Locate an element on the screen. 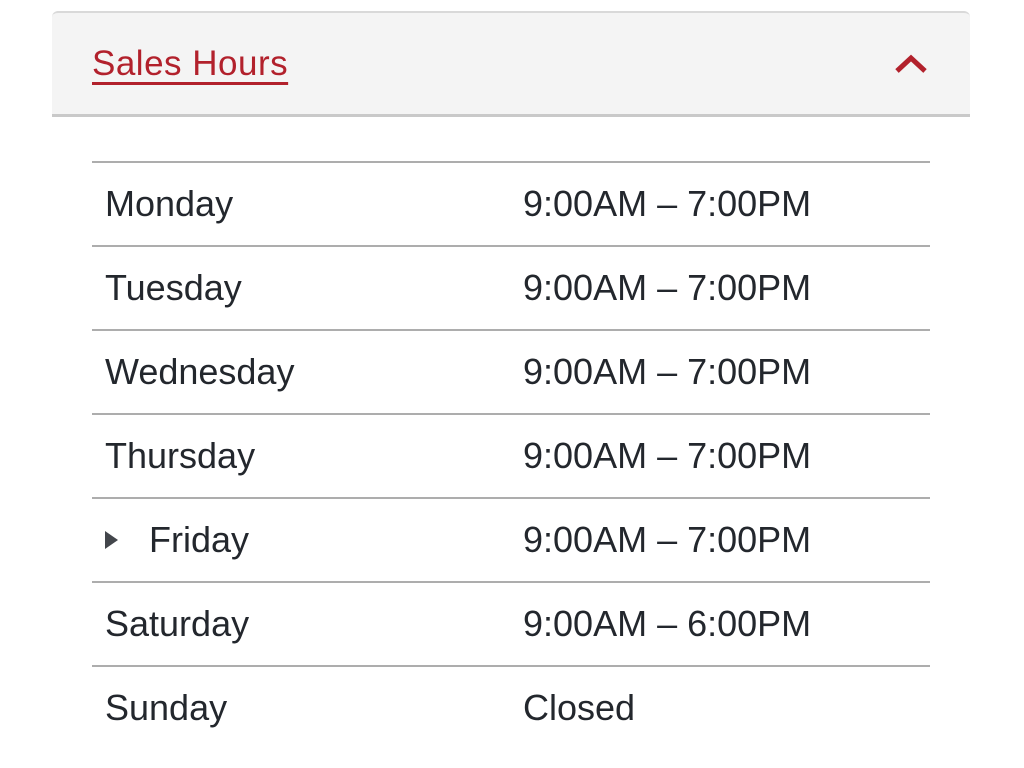  table-row: Monday 9:00AM – 7:00PM is located at coordinates (511, 203).